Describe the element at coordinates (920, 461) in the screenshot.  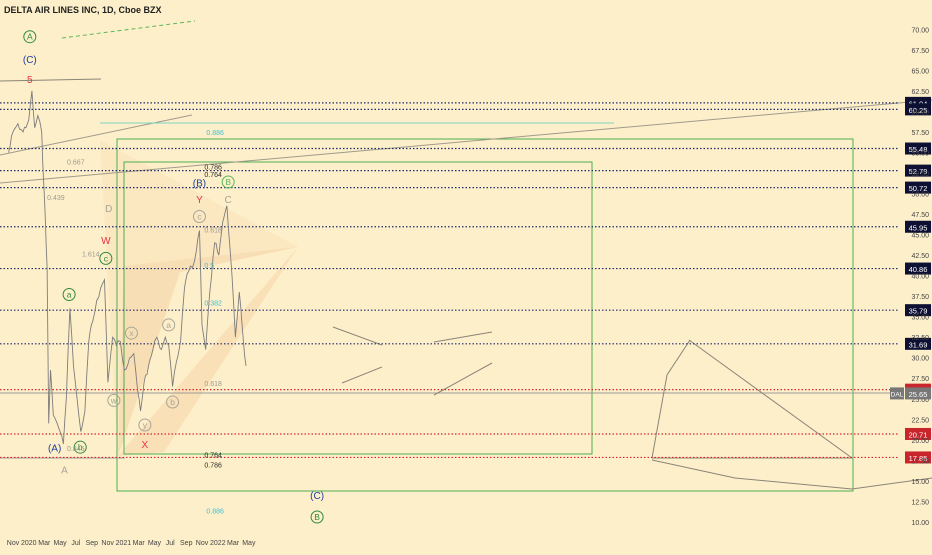
I see `y-tick-label: 17.50` at that location.